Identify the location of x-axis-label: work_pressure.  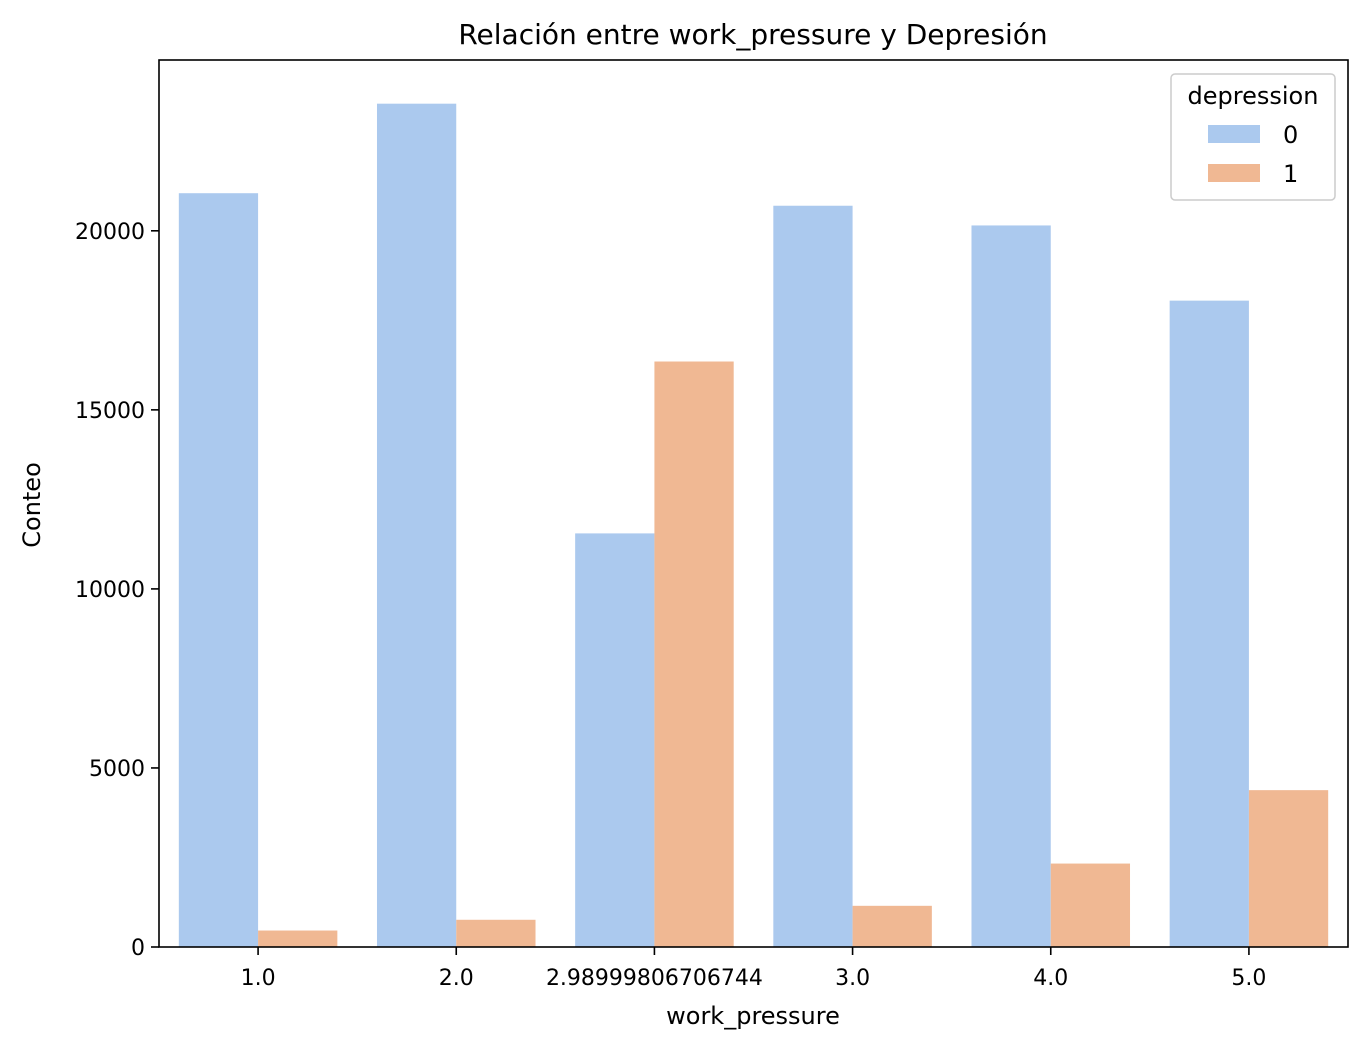
(753, 1016).